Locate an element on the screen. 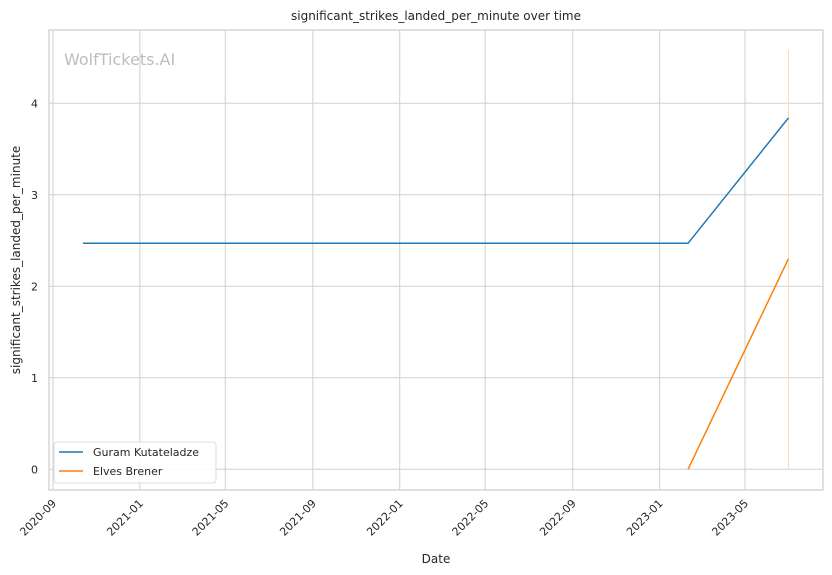 The image size is (832, 575). series-line-elves-brener is located at coordinates (738, 364).